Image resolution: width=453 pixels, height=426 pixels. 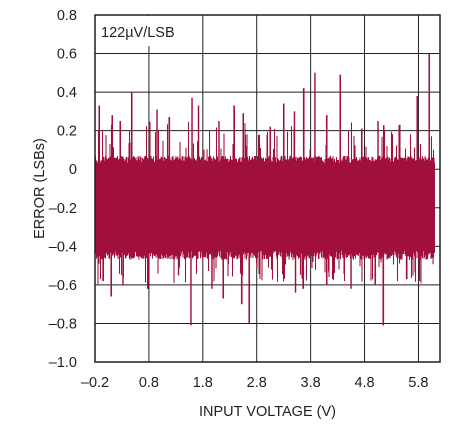 What do you see at coordinates (67, 16) in the screenshot?
I see `y-tick-label: 0.8` at bounding box center [67, 16].